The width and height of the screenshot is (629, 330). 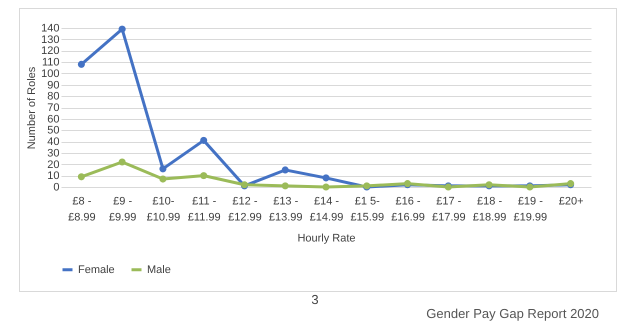 What do you see at coordinates (53, 96) in the screenshot?
I see `y-tick-label: 80` at bounding box center [53, 96].